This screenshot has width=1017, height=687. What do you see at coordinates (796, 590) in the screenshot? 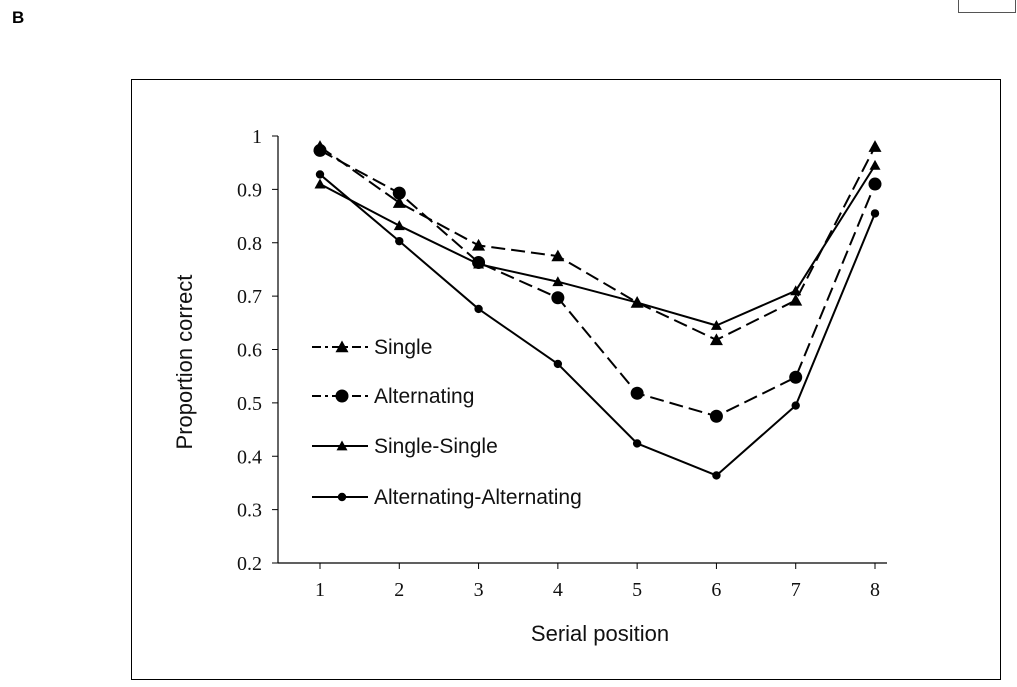
I see `x-tick-label: 7` at bounding box center [796, 590].